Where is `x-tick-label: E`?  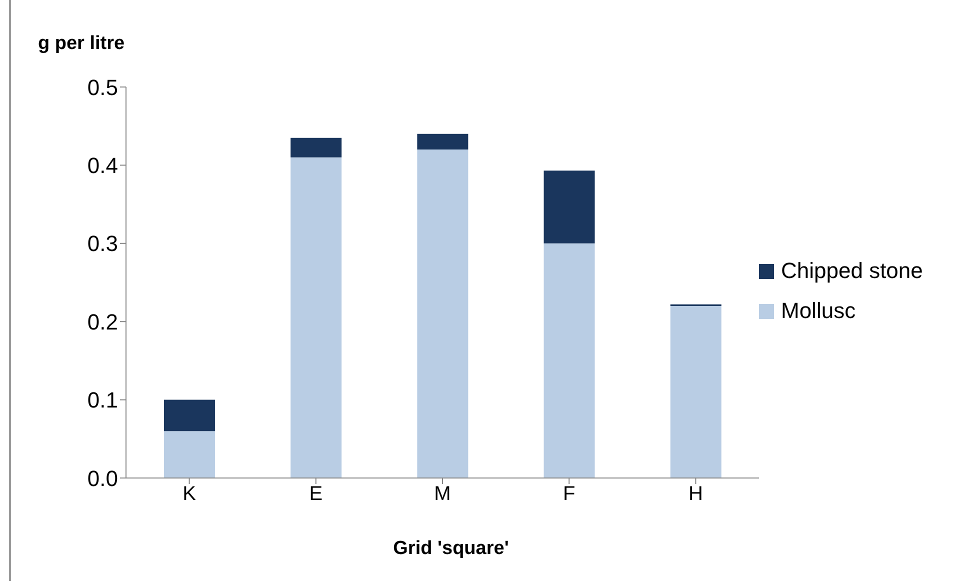 x-tick-label: E is located at coordinates (316, 494).